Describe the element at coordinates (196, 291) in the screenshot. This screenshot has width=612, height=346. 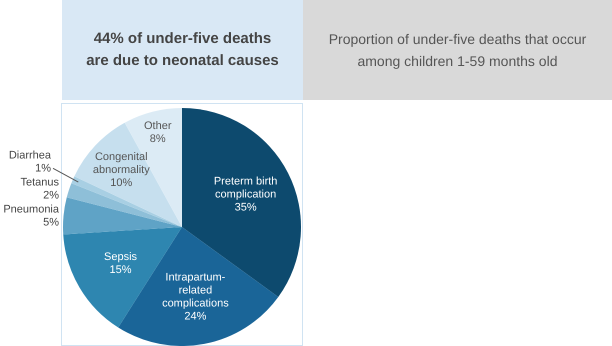
I see `slice-label: Intrapartum-related complications` at that location.